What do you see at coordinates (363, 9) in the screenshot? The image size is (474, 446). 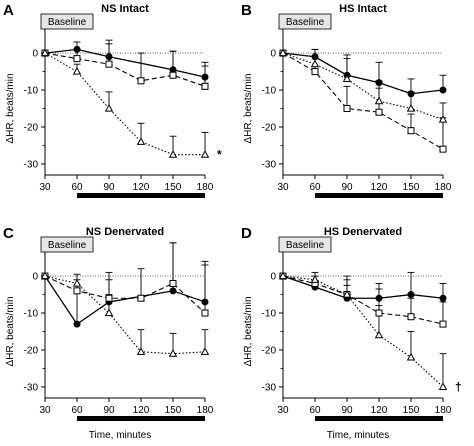 I see `panel-title: HS Intact` at bounding box center [363, 9].